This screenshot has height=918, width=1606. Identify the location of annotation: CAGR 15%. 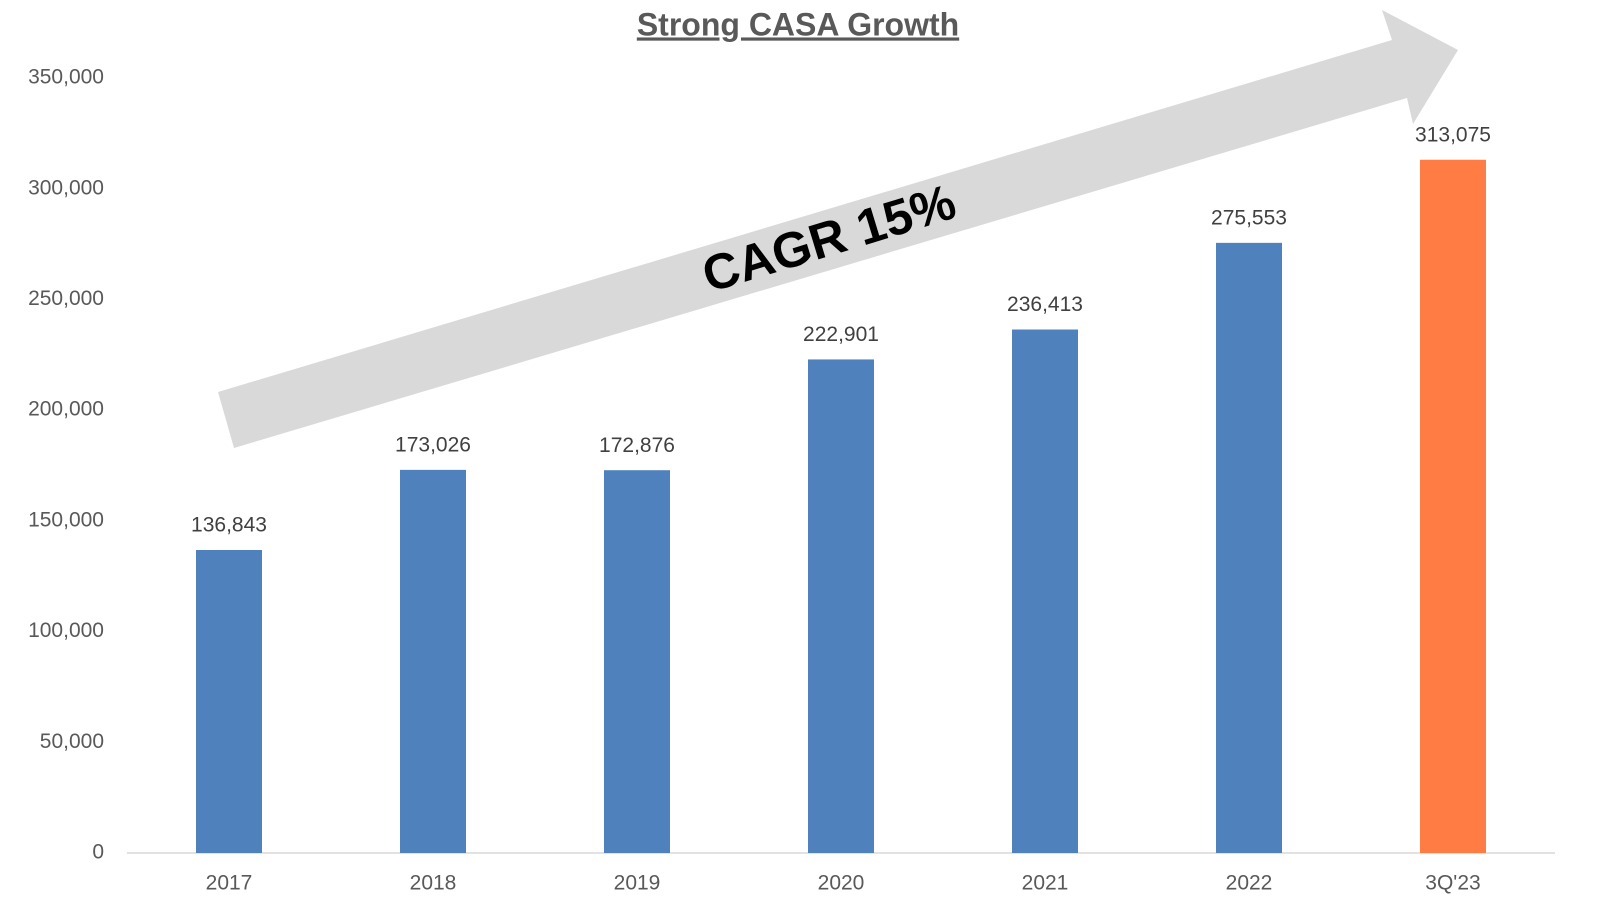
(829, 238).